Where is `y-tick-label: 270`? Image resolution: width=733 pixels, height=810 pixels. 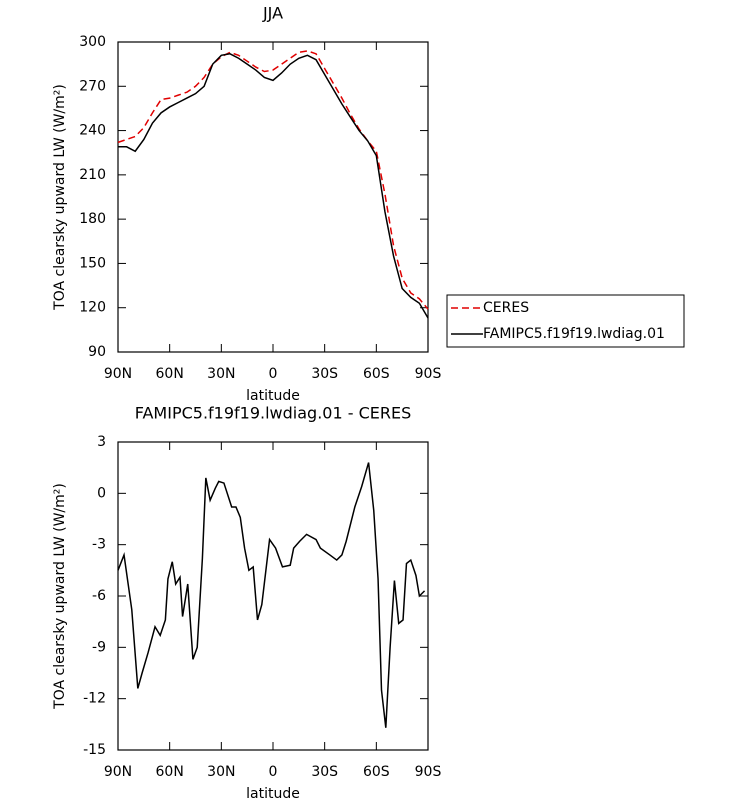
y-tick-label: 270 is located at coordinates (92, 86).